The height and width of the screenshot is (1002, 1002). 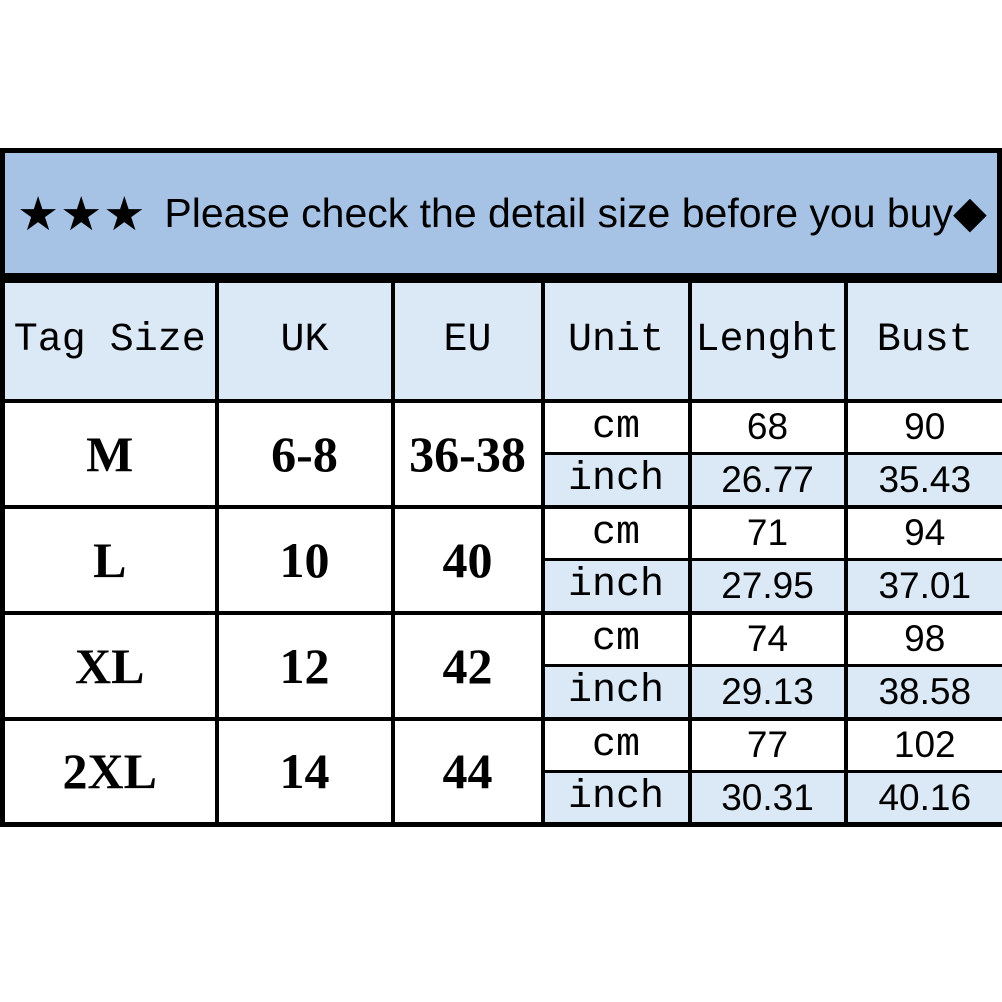 I want to click on size-row-2xl-inch: inch 30.31 40.16, so click(x=502, y=798).